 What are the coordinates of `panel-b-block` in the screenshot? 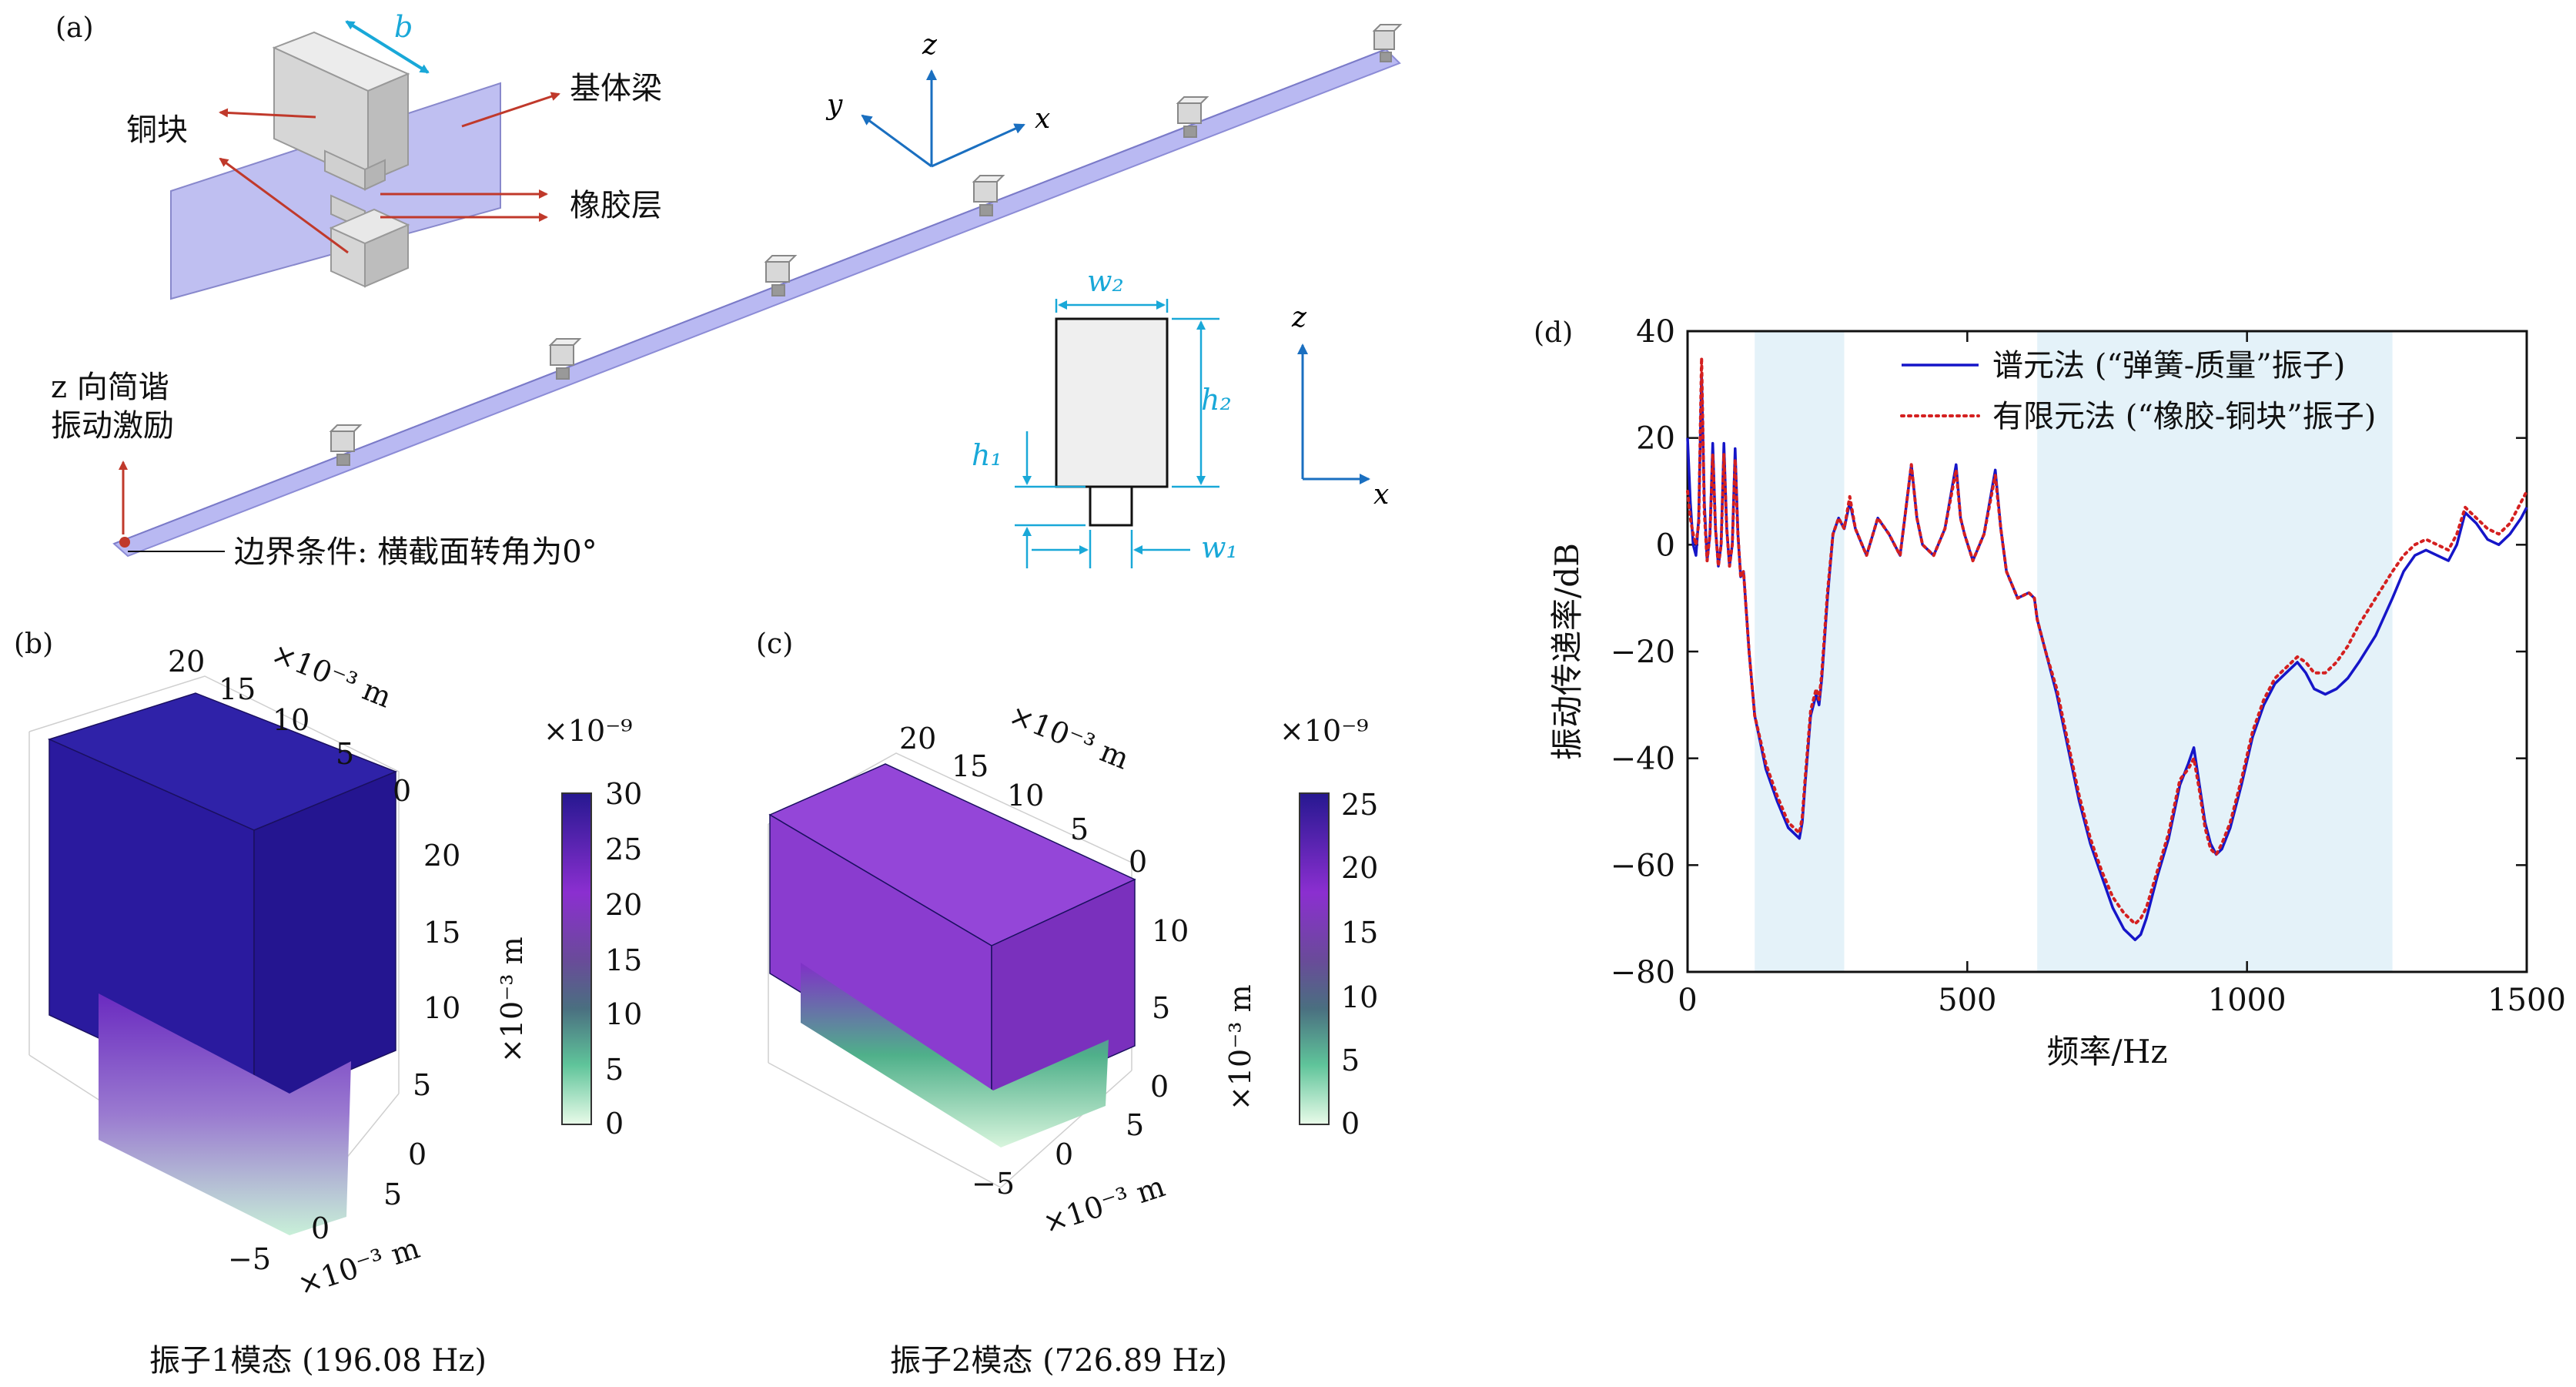 It's located at (223, 963).